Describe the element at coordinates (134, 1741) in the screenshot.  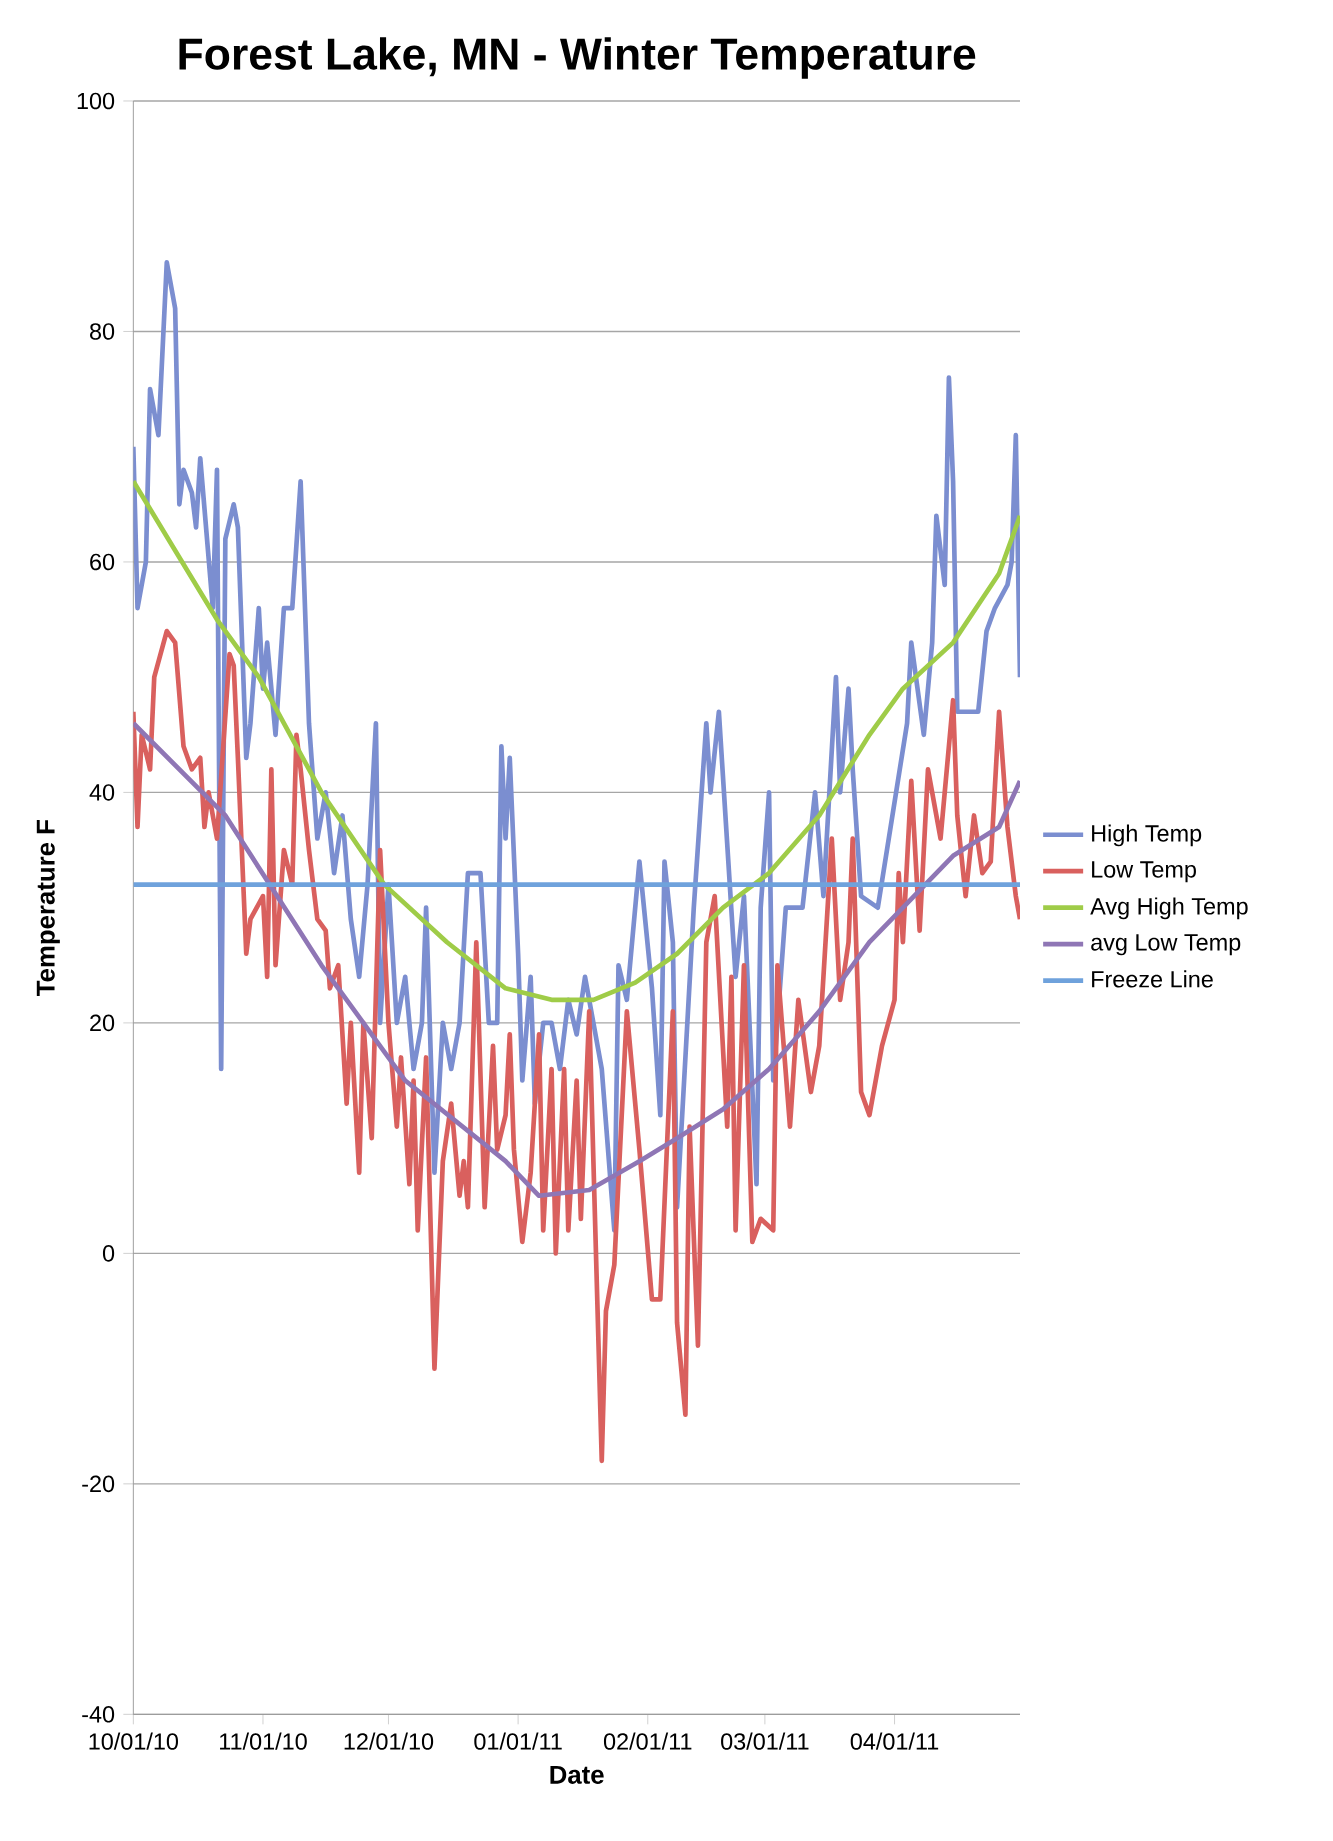
I see `x-tick-label: 10/01/10` at that location.